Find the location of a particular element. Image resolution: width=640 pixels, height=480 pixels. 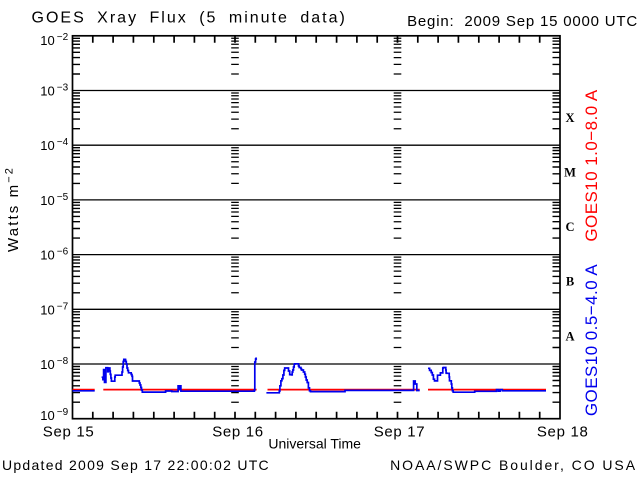

svg-text: NOAA/SWPC Boulder, CO USA is located at coordinates (513, 465).